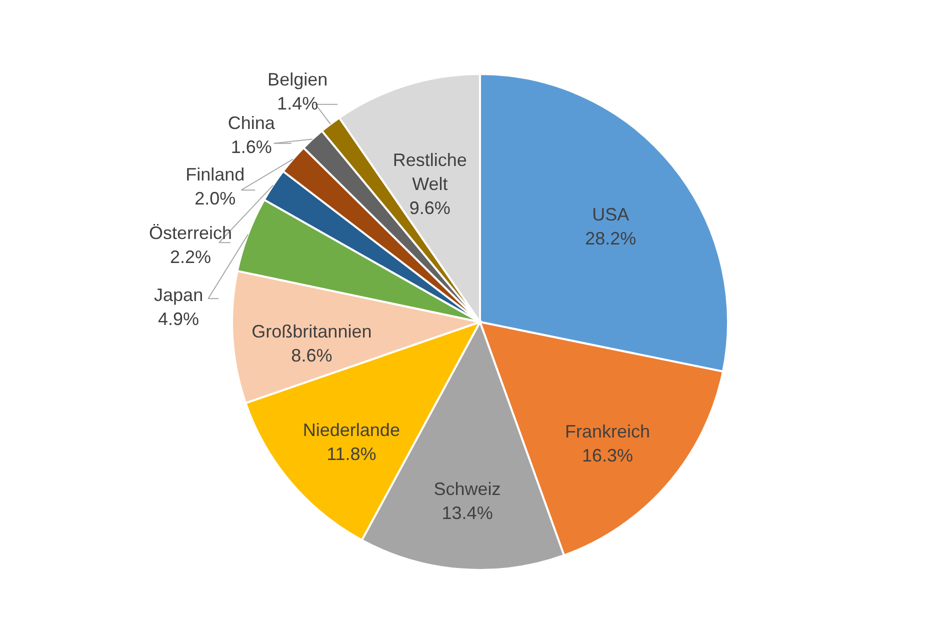 The width and height of the screenshot is (937, 632). I want to click on data-label: 1.6%, so click(251, 146).